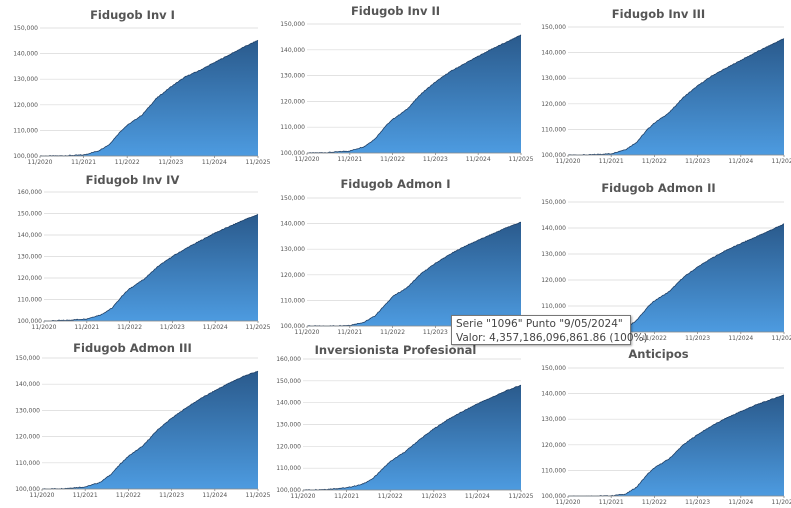  What do you see at coordinates (552, 338) in the screenshot?
I see `tooltip-value: Valor: 4,357,186,096,861.86 (100%)` at bounding box center [552, 338].